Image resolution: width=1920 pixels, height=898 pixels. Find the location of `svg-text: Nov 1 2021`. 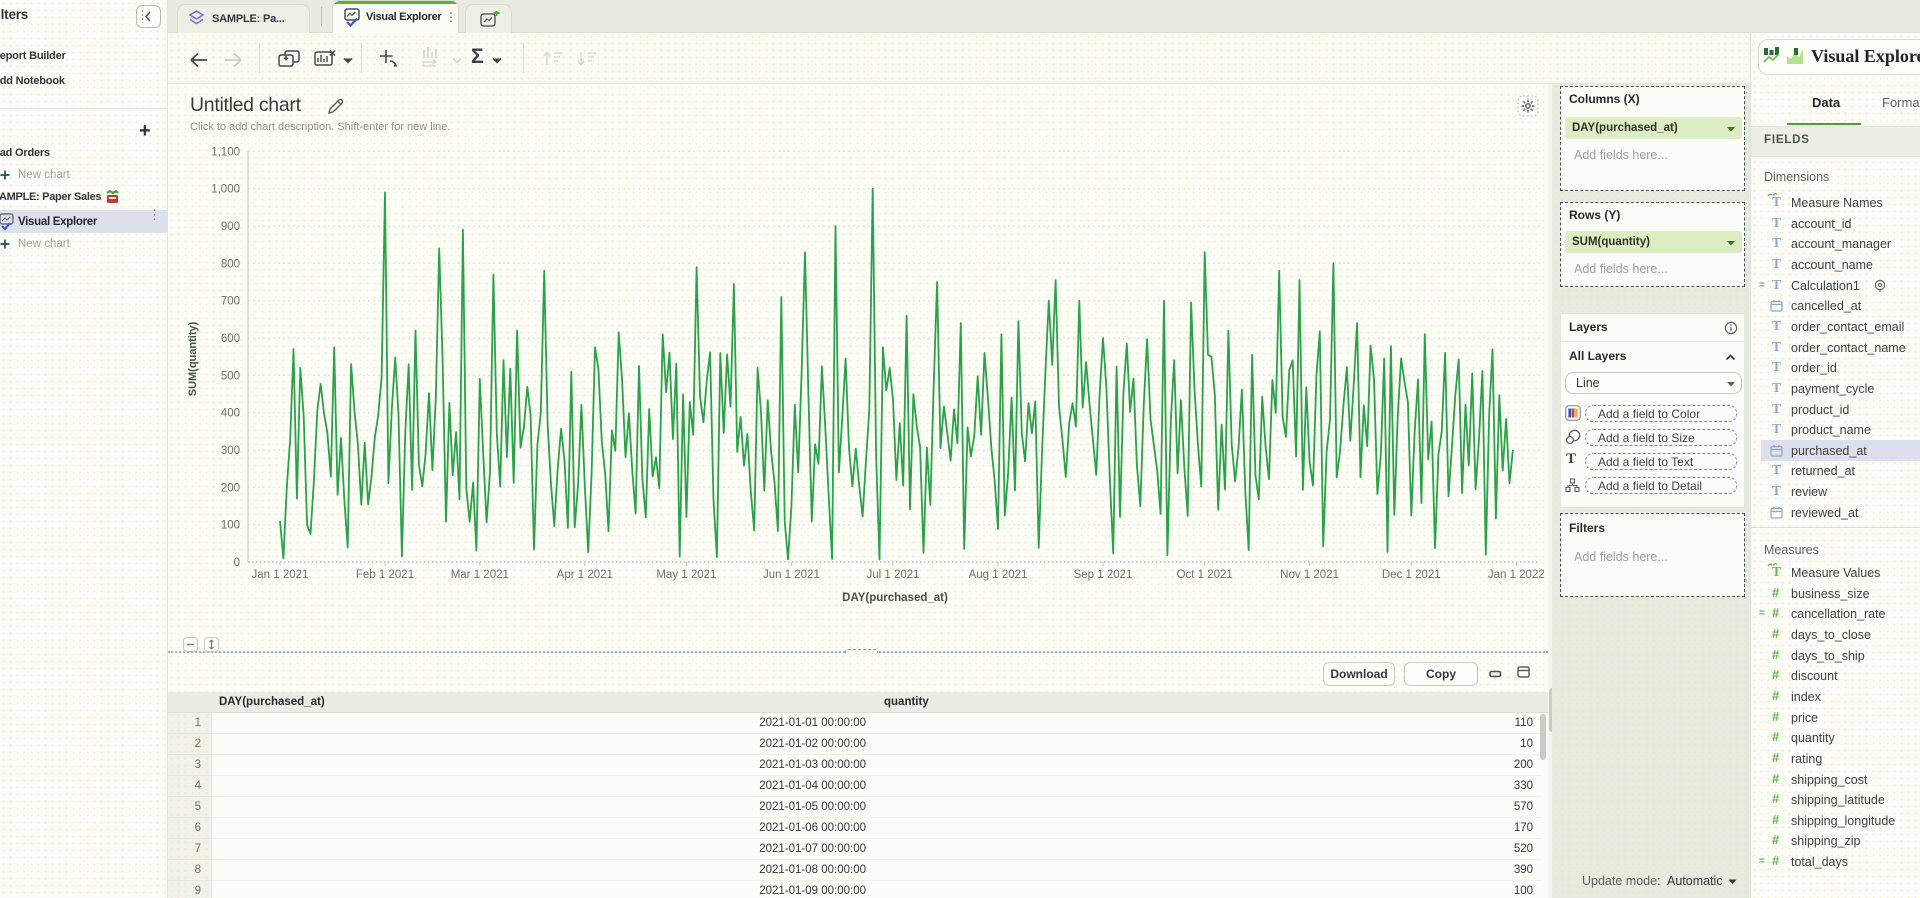

svg-text: Nov 1 2021 is located at coordinates (1309, 575).